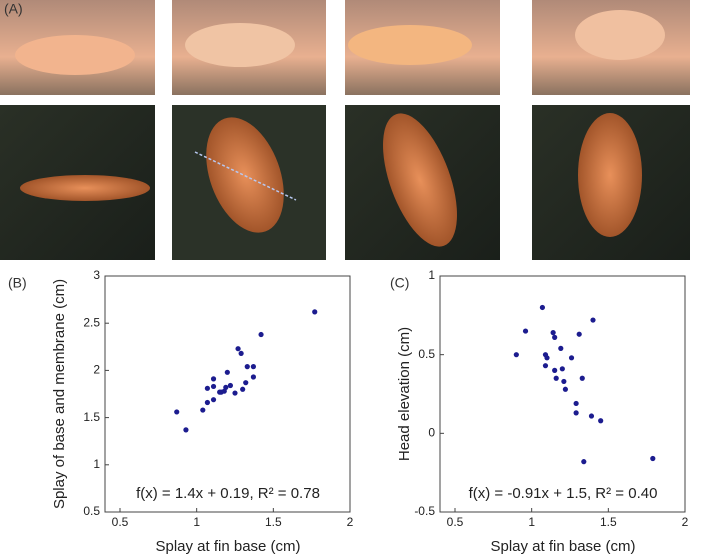  Describe the element at coordinates (431, 433) in the screenshot. I see `y-tick-label: 0` at that location.